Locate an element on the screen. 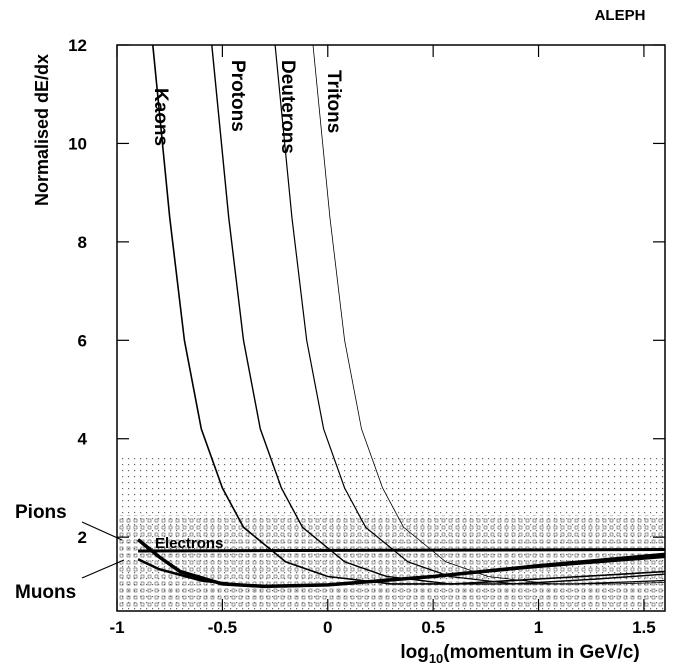 This screenshot has height=671, width=681. series-label: Tritons is located at coordinates (333, 101).